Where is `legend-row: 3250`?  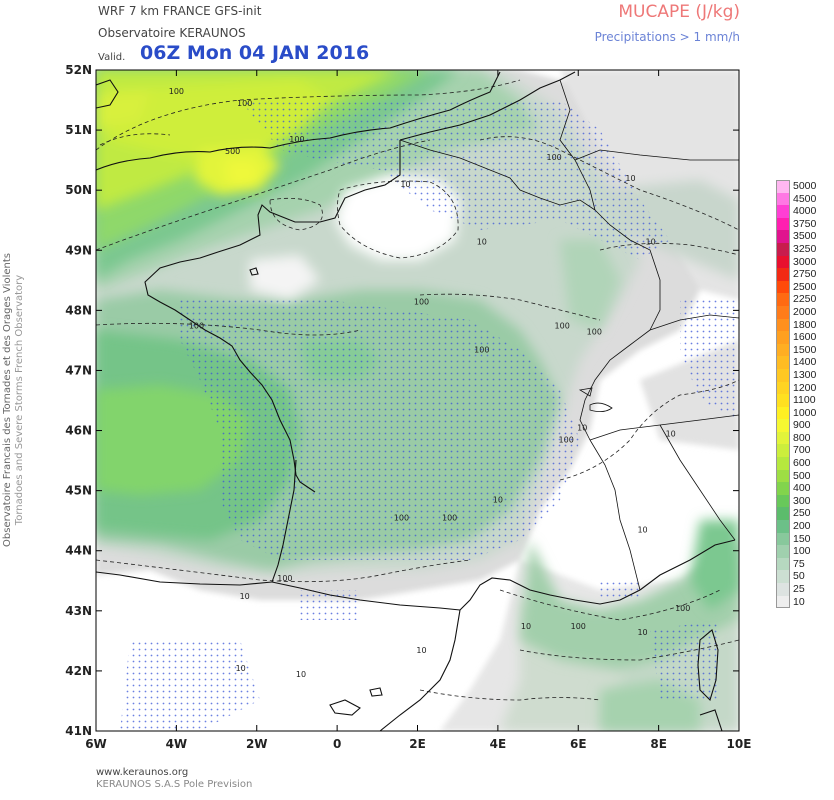
legend-row: 3250 is located at coordinates (805, 249).